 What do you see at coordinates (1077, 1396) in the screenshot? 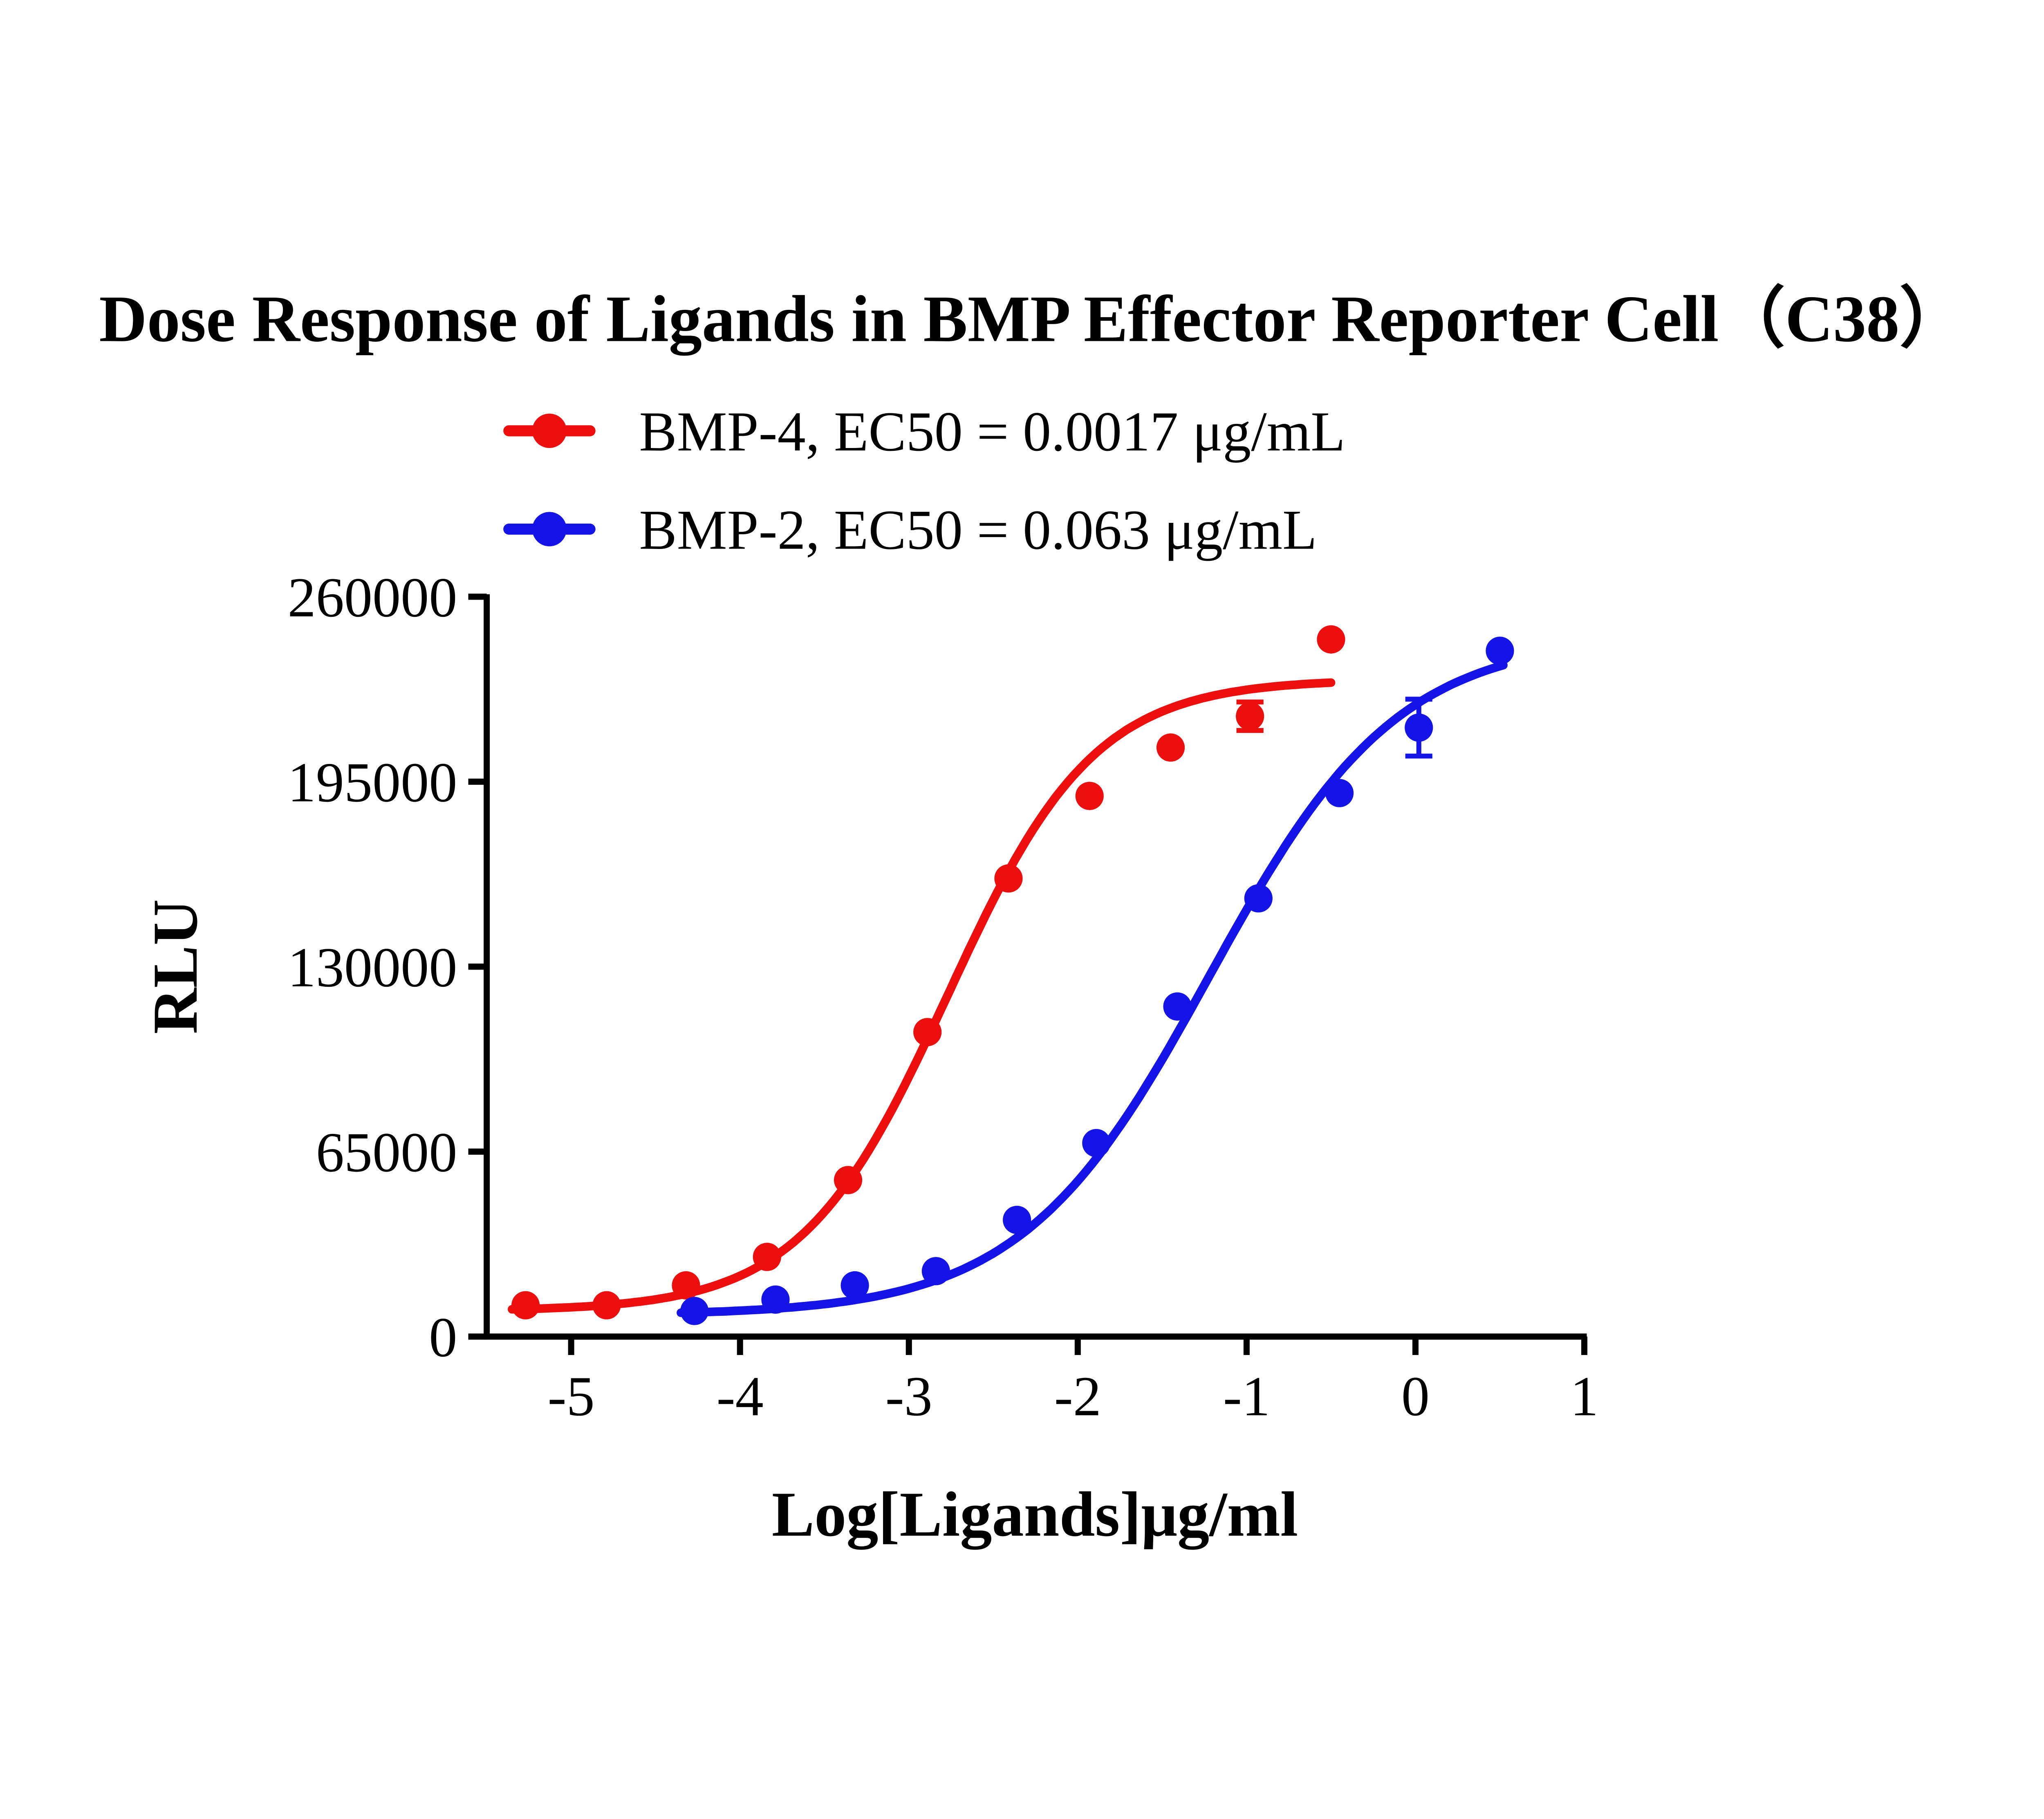
I see `x-tick-label: -2` at bounding box center [1077, 1396].